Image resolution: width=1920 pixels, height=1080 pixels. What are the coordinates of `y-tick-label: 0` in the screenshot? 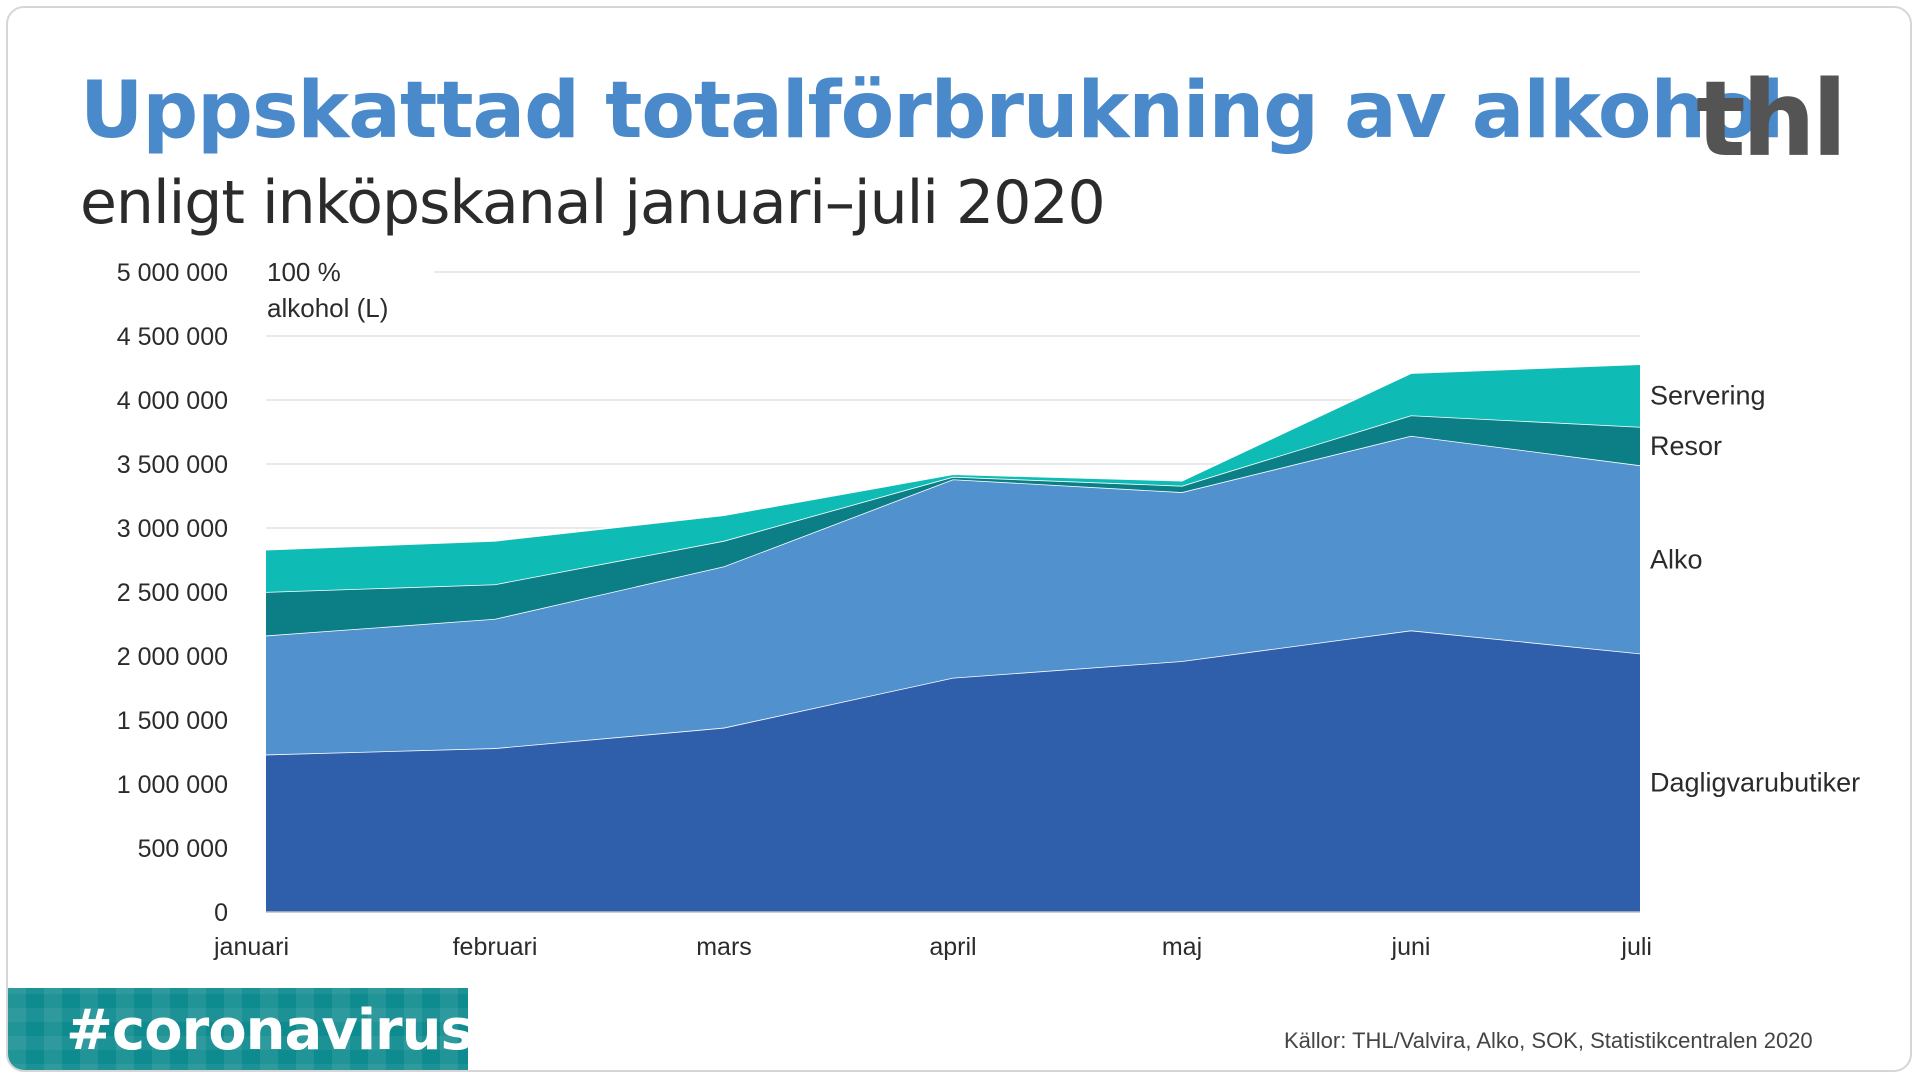 It's located at (221, 913).